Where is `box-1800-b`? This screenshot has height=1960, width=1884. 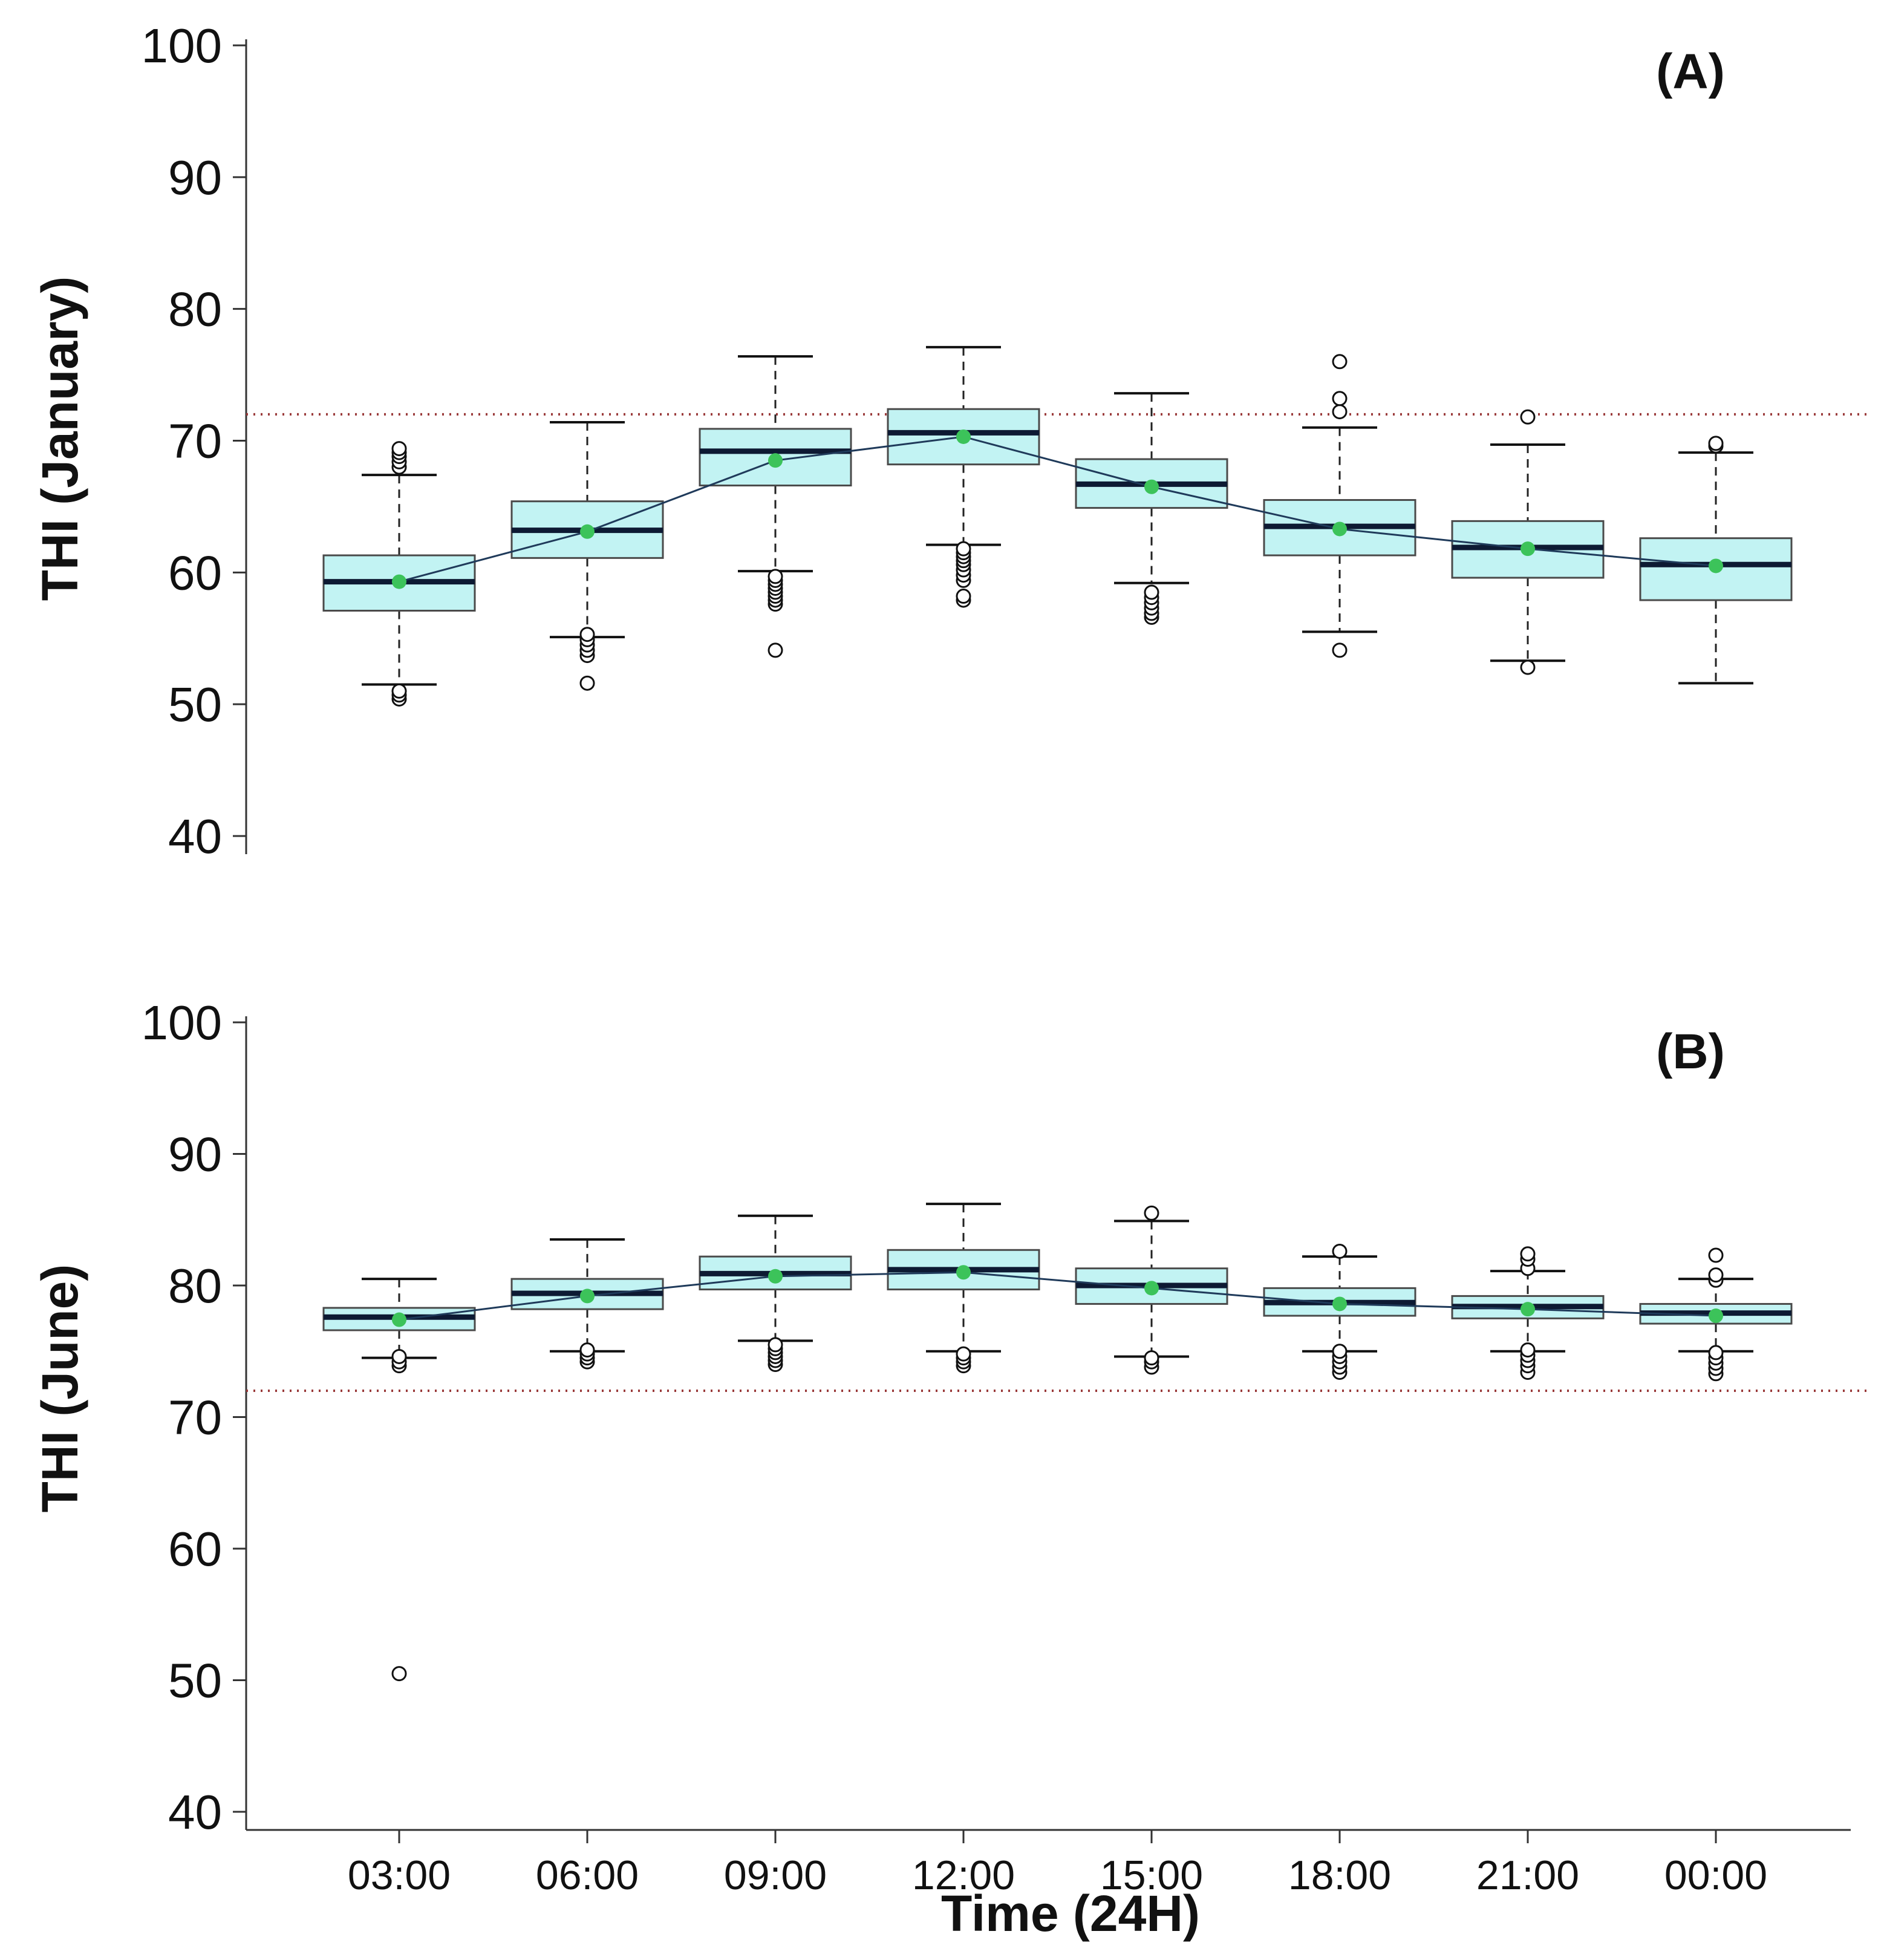 box-1800-b is located at coordinates (1340, 1311).